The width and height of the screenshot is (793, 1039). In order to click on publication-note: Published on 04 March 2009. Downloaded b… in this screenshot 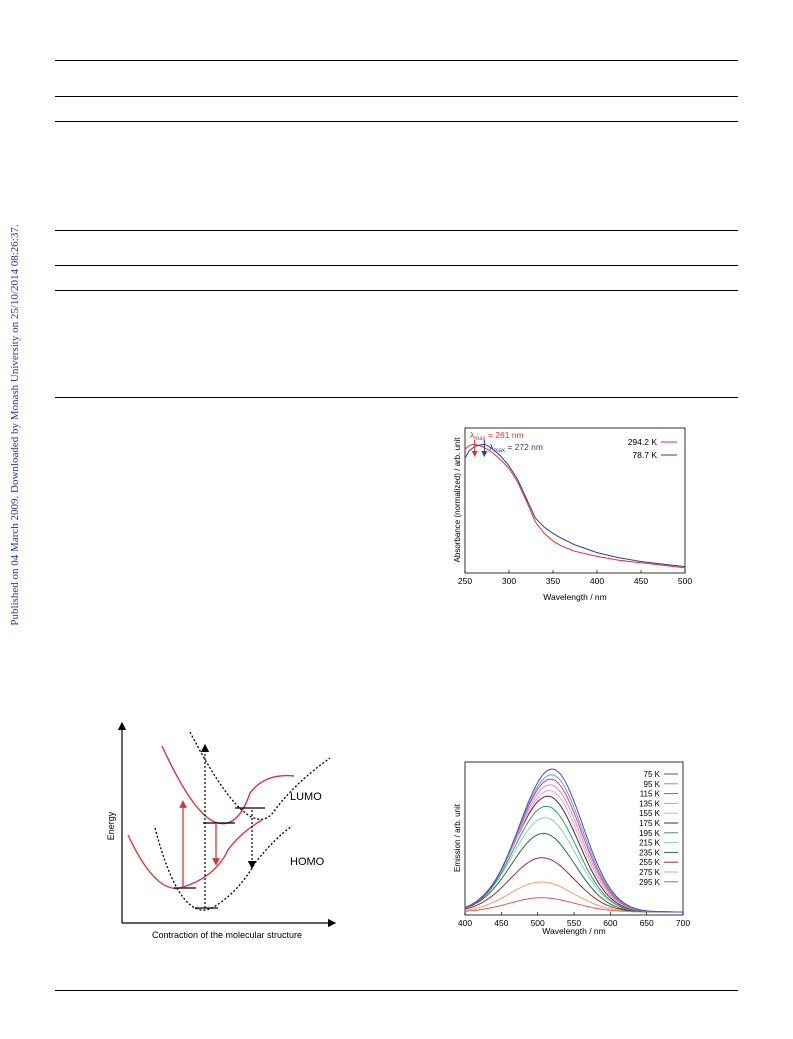, I will do `click(15, 425)`.